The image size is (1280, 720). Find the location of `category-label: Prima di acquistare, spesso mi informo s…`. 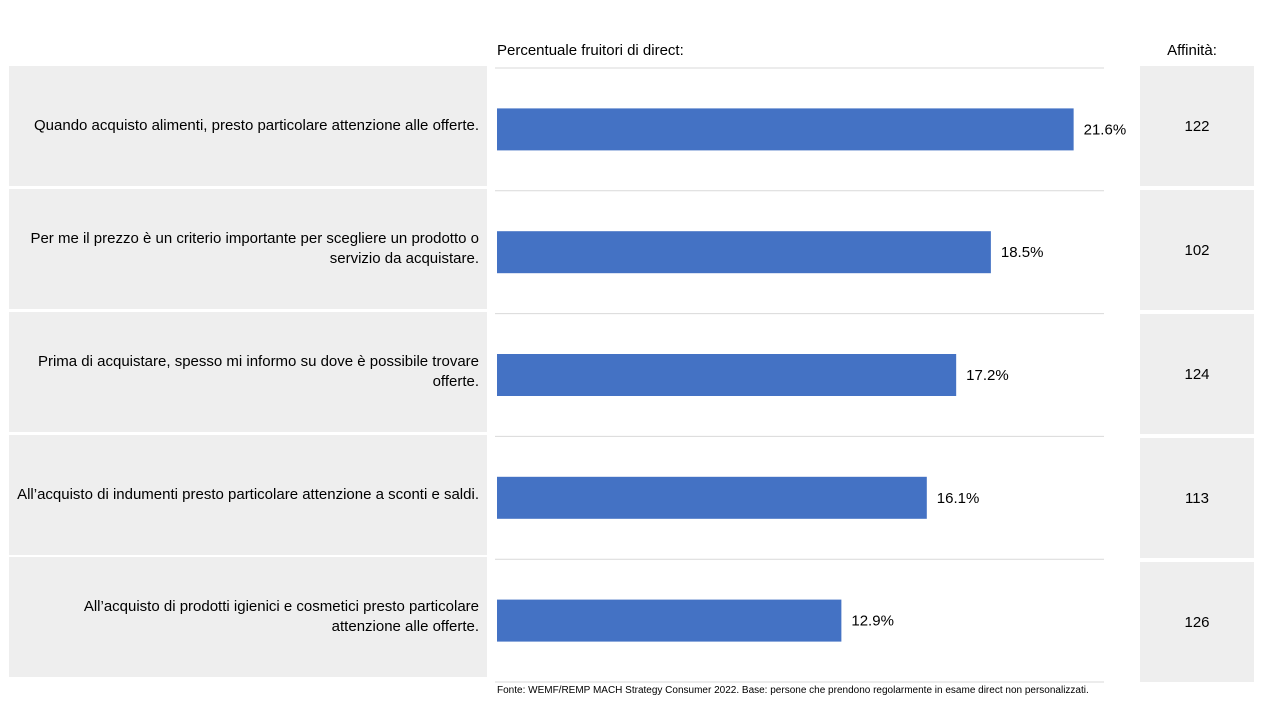

category-label: Prima di acquistare, spesso mi informo s… is located at coordinates (258, 371).